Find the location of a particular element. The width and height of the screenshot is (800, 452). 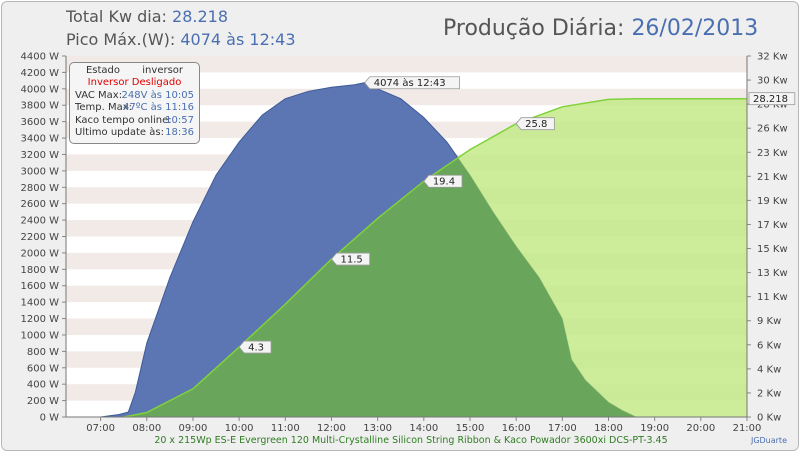

energy-total-label: 28.218 is located at coordinates (772, 99).